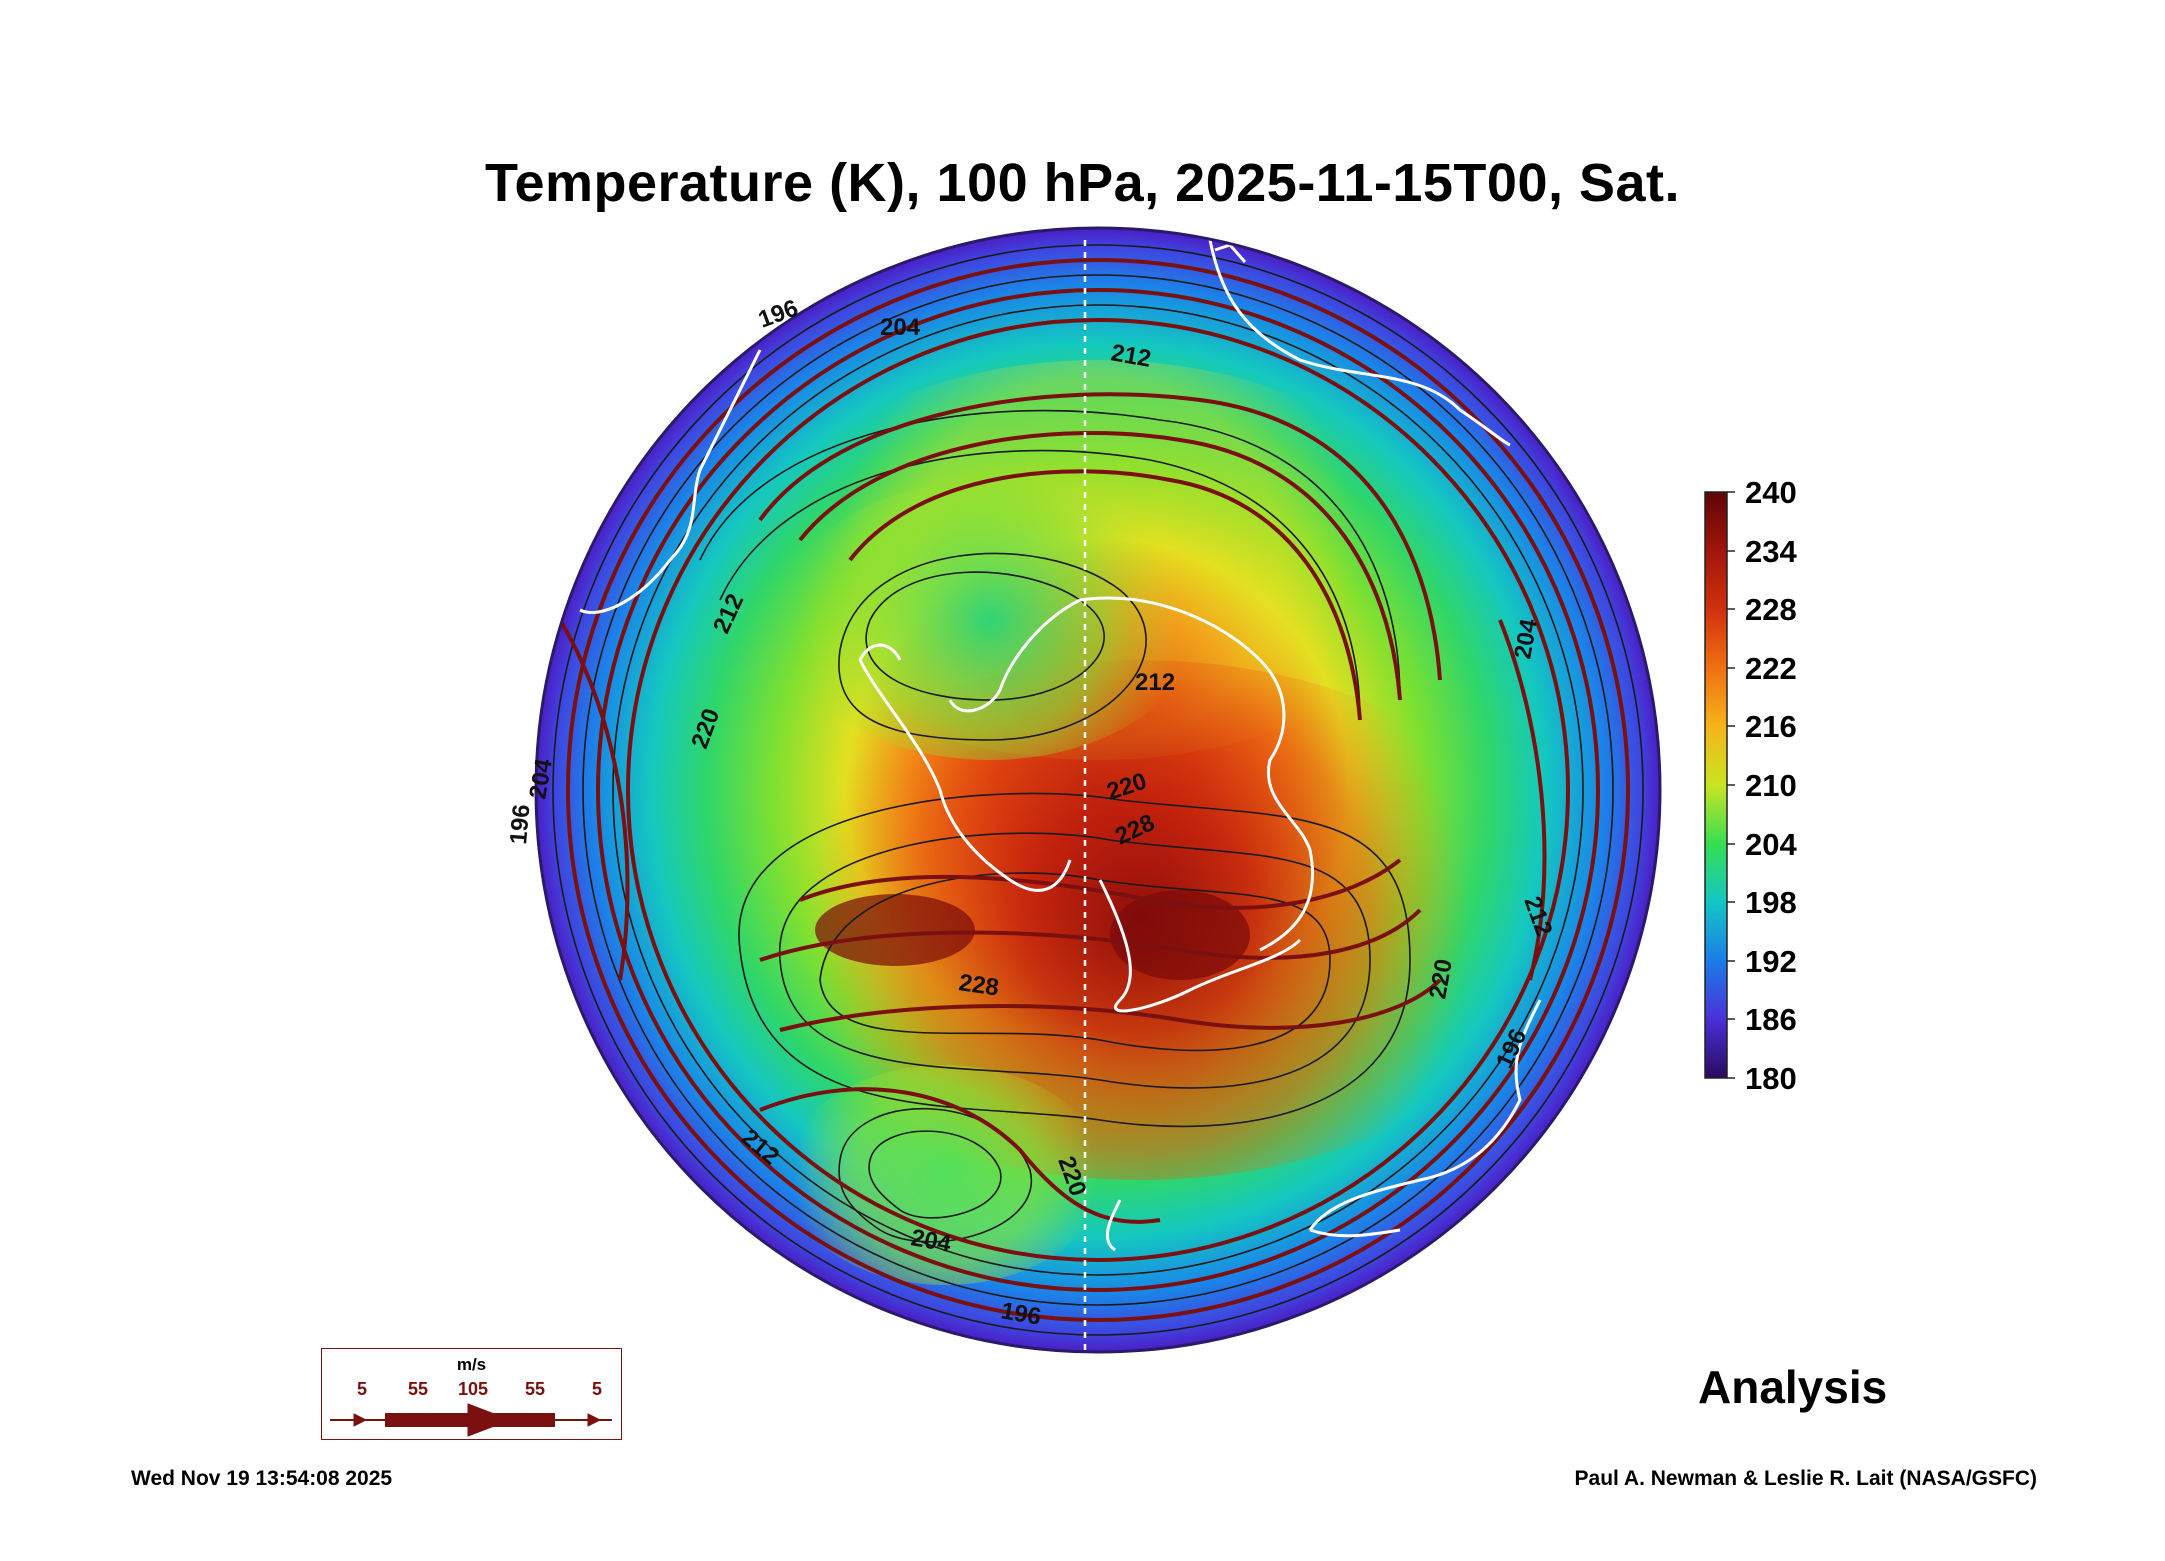  I want to click on legend-unit-label: m/s, so click(471, 1364).